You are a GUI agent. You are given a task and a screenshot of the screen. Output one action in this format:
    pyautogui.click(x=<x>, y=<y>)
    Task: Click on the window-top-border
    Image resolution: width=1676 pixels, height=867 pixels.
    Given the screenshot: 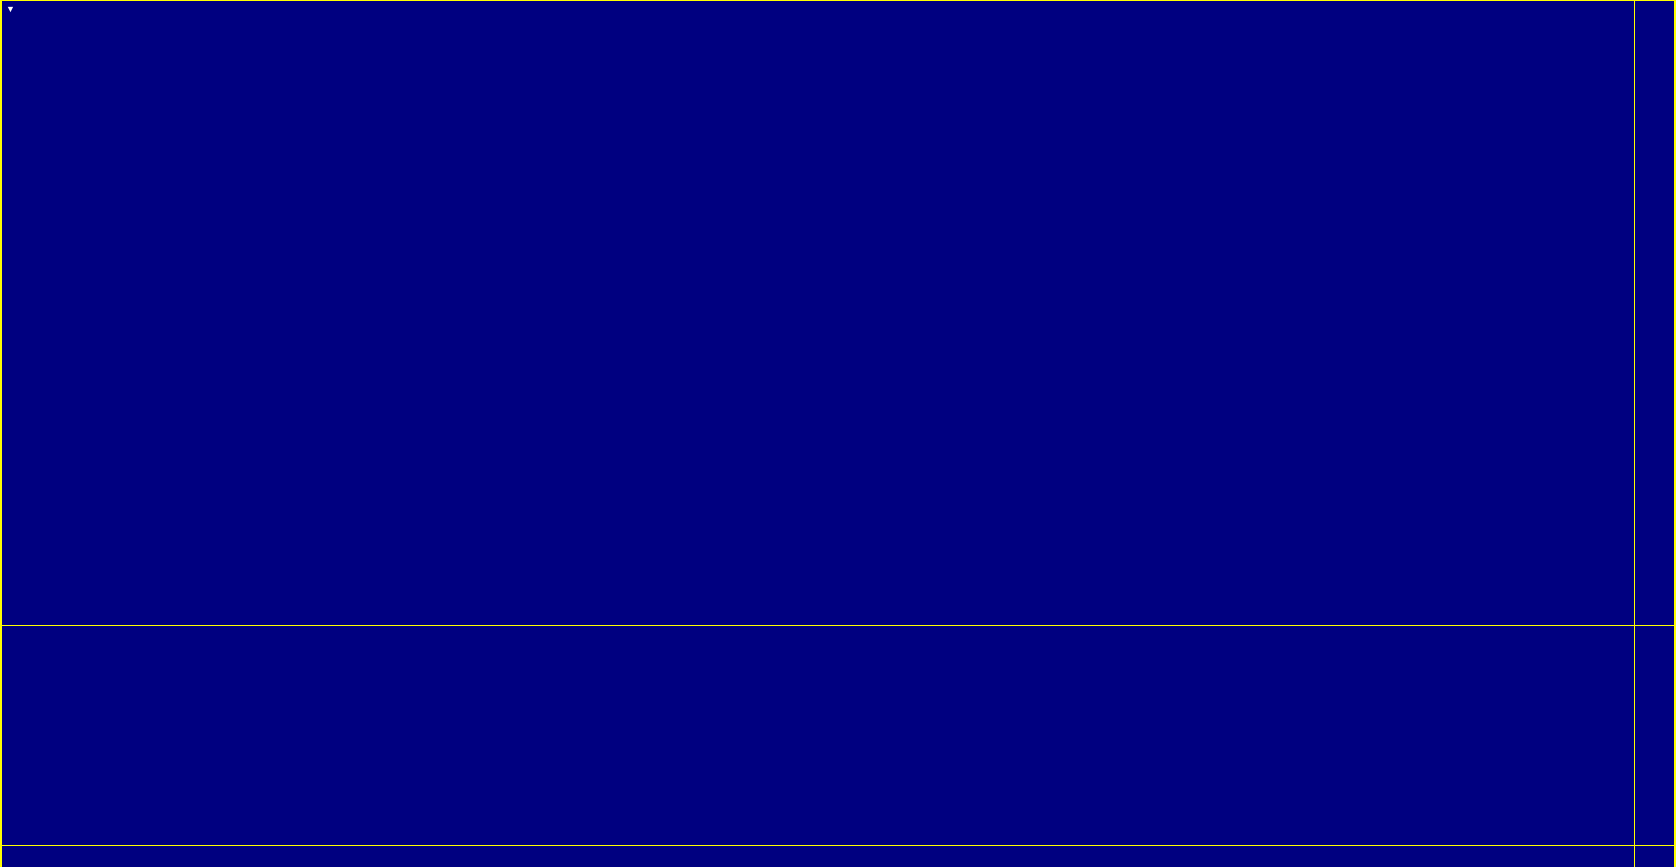 What is the action you would take?
    pyautogui.click(x=838, y=0)
    